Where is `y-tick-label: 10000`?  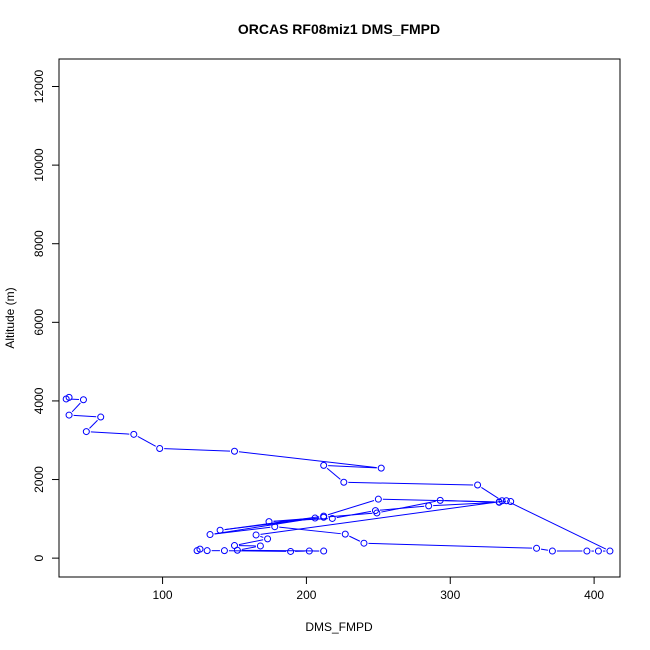 y-tick-label: 10000 is located at coordinates (39, 165).